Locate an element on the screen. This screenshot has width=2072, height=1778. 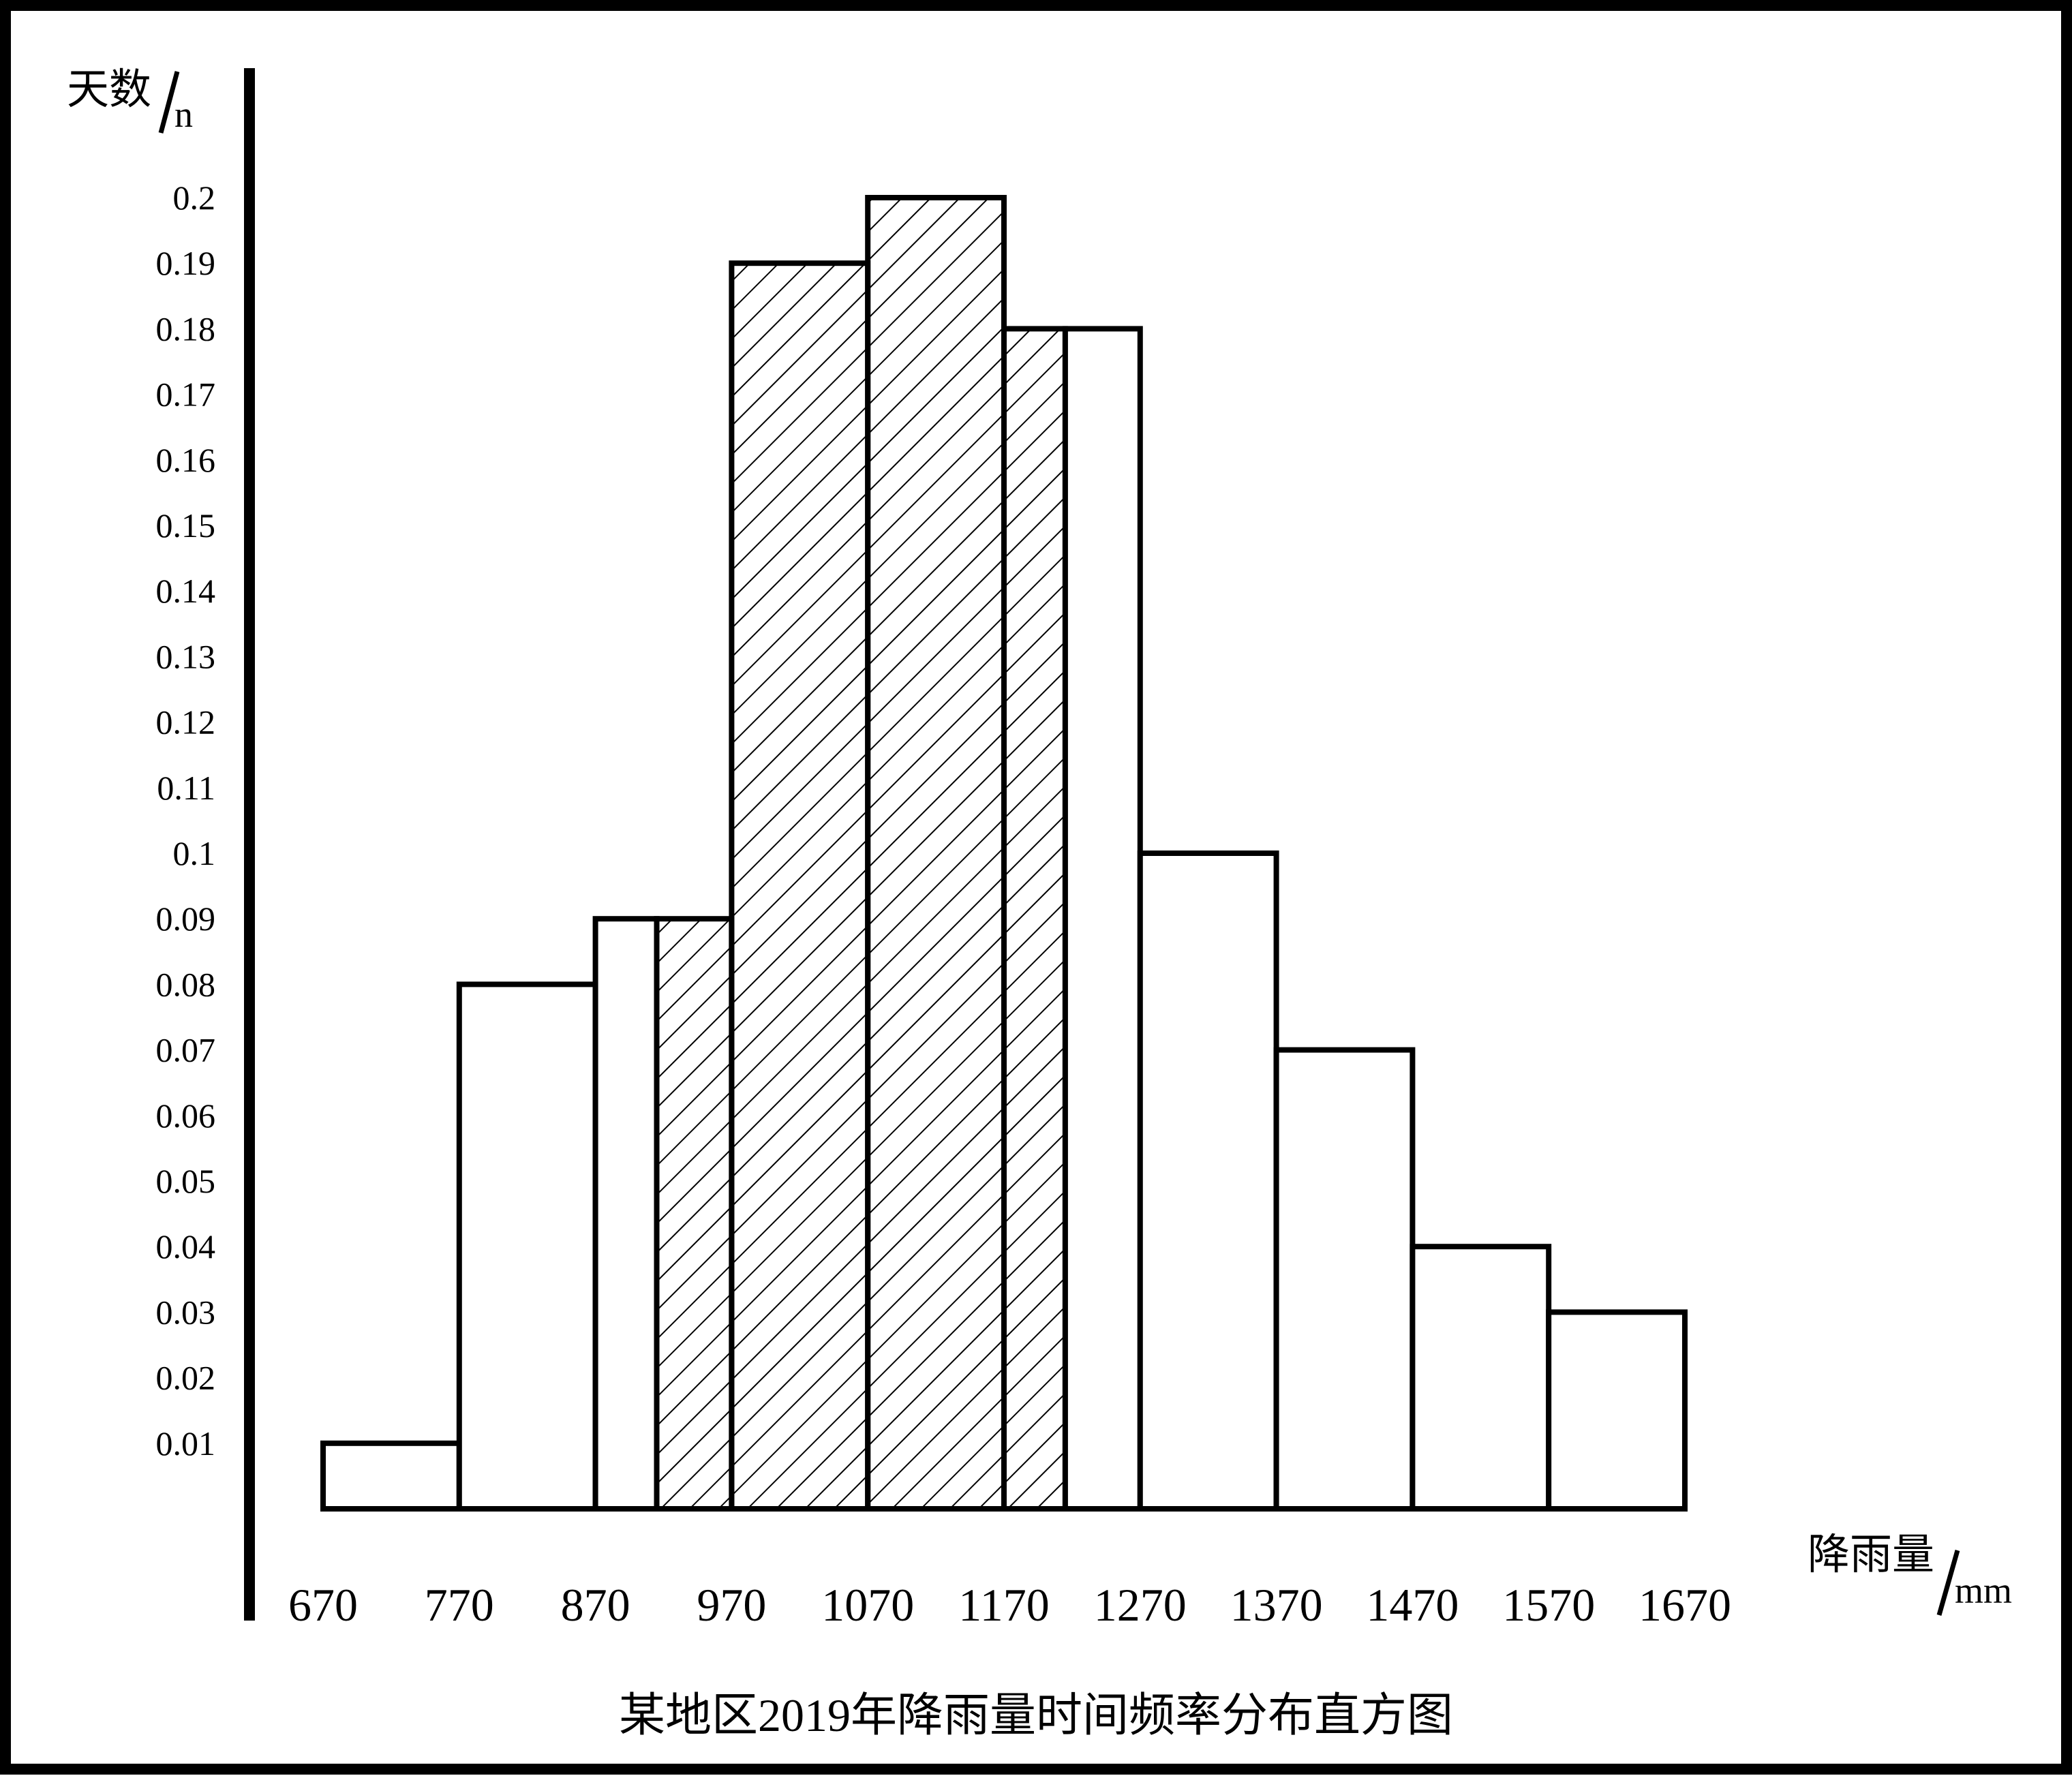
x-tick-label: 1170 is located at coordinates (1003, 1605).